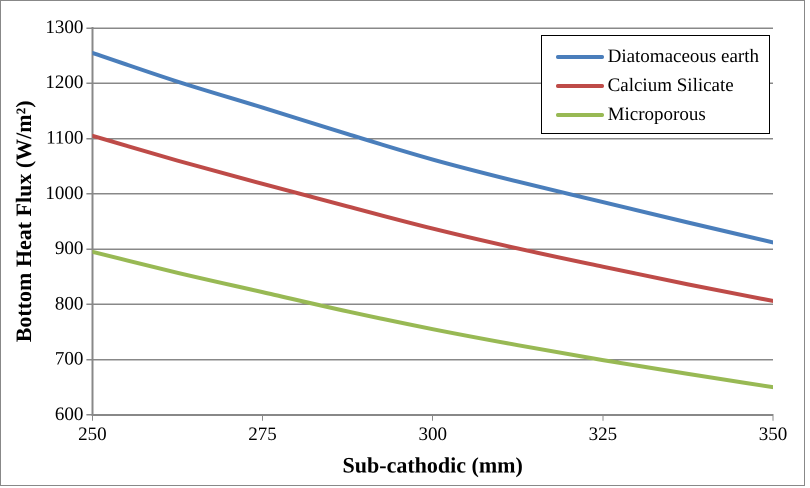 Image resolution: width=810 pixels, height=488 pixels. Describe the element at coordinates (69, 359) in the screenshot. I see `y-tick-label: 700` at that location.